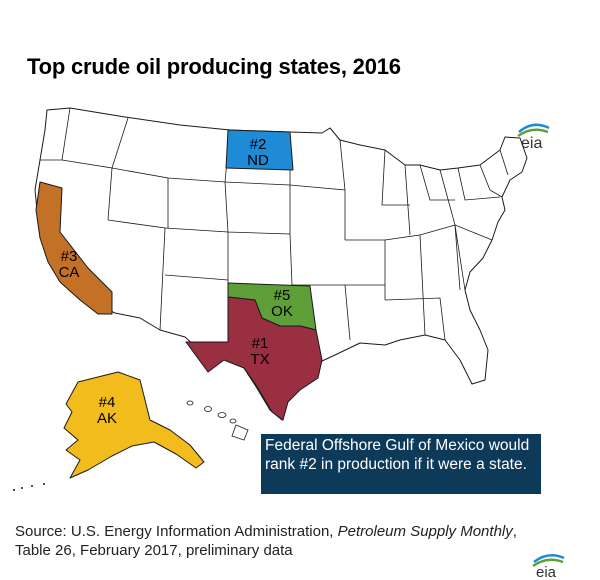 The width and height of the screenshot is (600, 580). I want to click on eia-logo-text: eia, so click(531, 143).